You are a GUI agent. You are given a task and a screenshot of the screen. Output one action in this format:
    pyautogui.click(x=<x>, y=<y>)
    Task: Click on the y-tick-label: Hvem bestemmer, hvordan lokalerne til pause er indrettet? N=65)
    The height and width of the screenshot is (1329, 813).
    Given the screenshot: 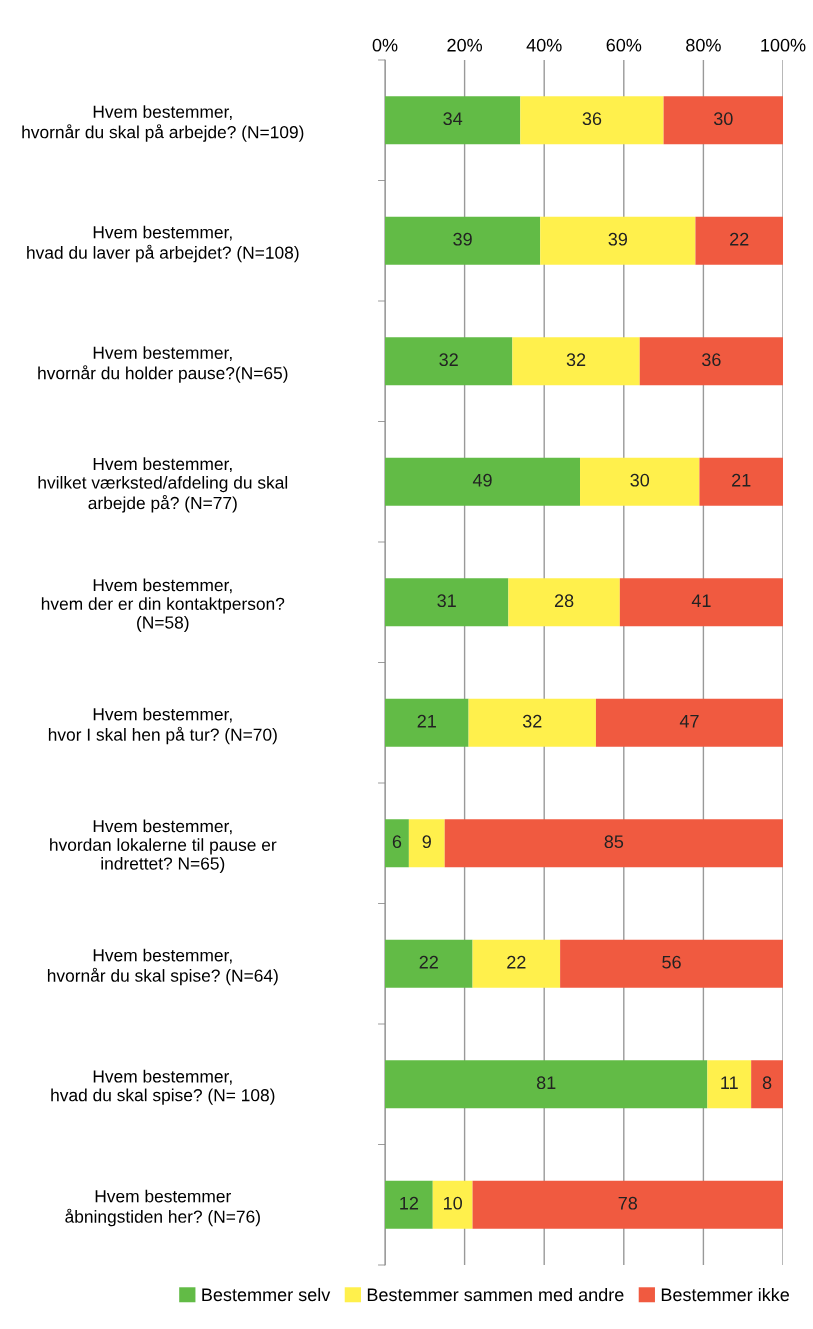 What is the action you would take?
    pyautogui.click(x=163, y=846)
    